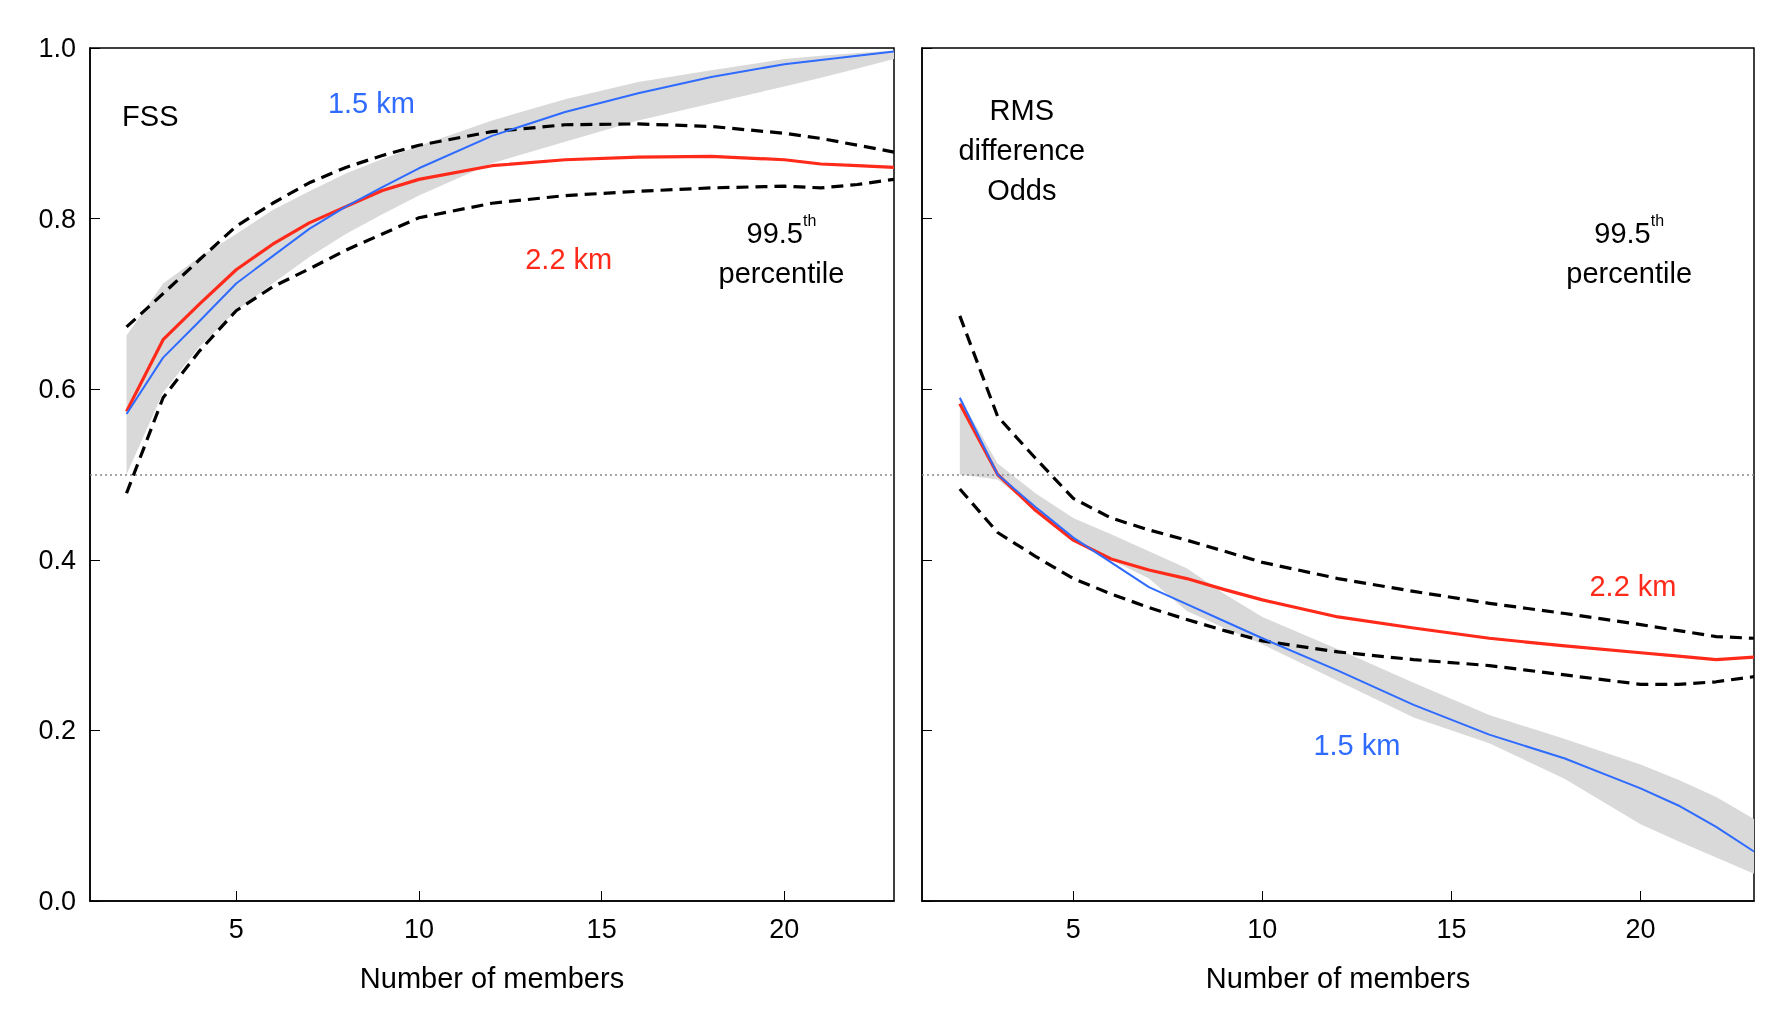 This screenshot has width=1773, height=1022. What do you see at coordinates (57, 559) in the screenshot?
I see `y-tick-label: 0.4` at bounding box center [57, 559].